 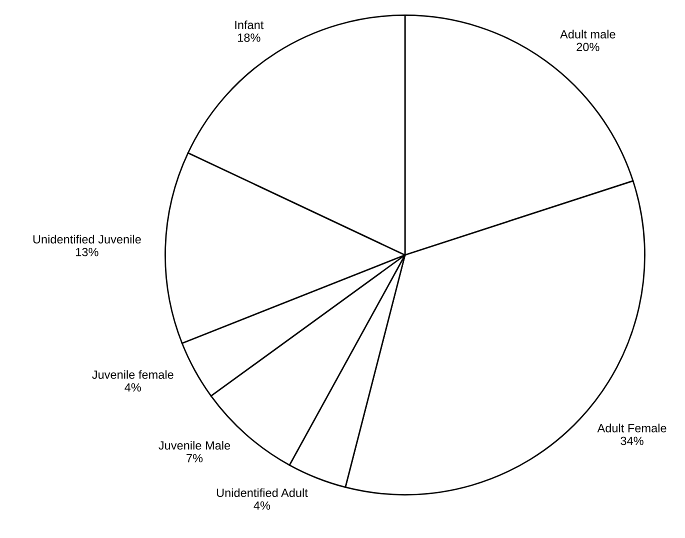 What do you see at coordinates (632, 441) in the screenshot?
I see `data-label: 34%` at bounding box center [632, 441].